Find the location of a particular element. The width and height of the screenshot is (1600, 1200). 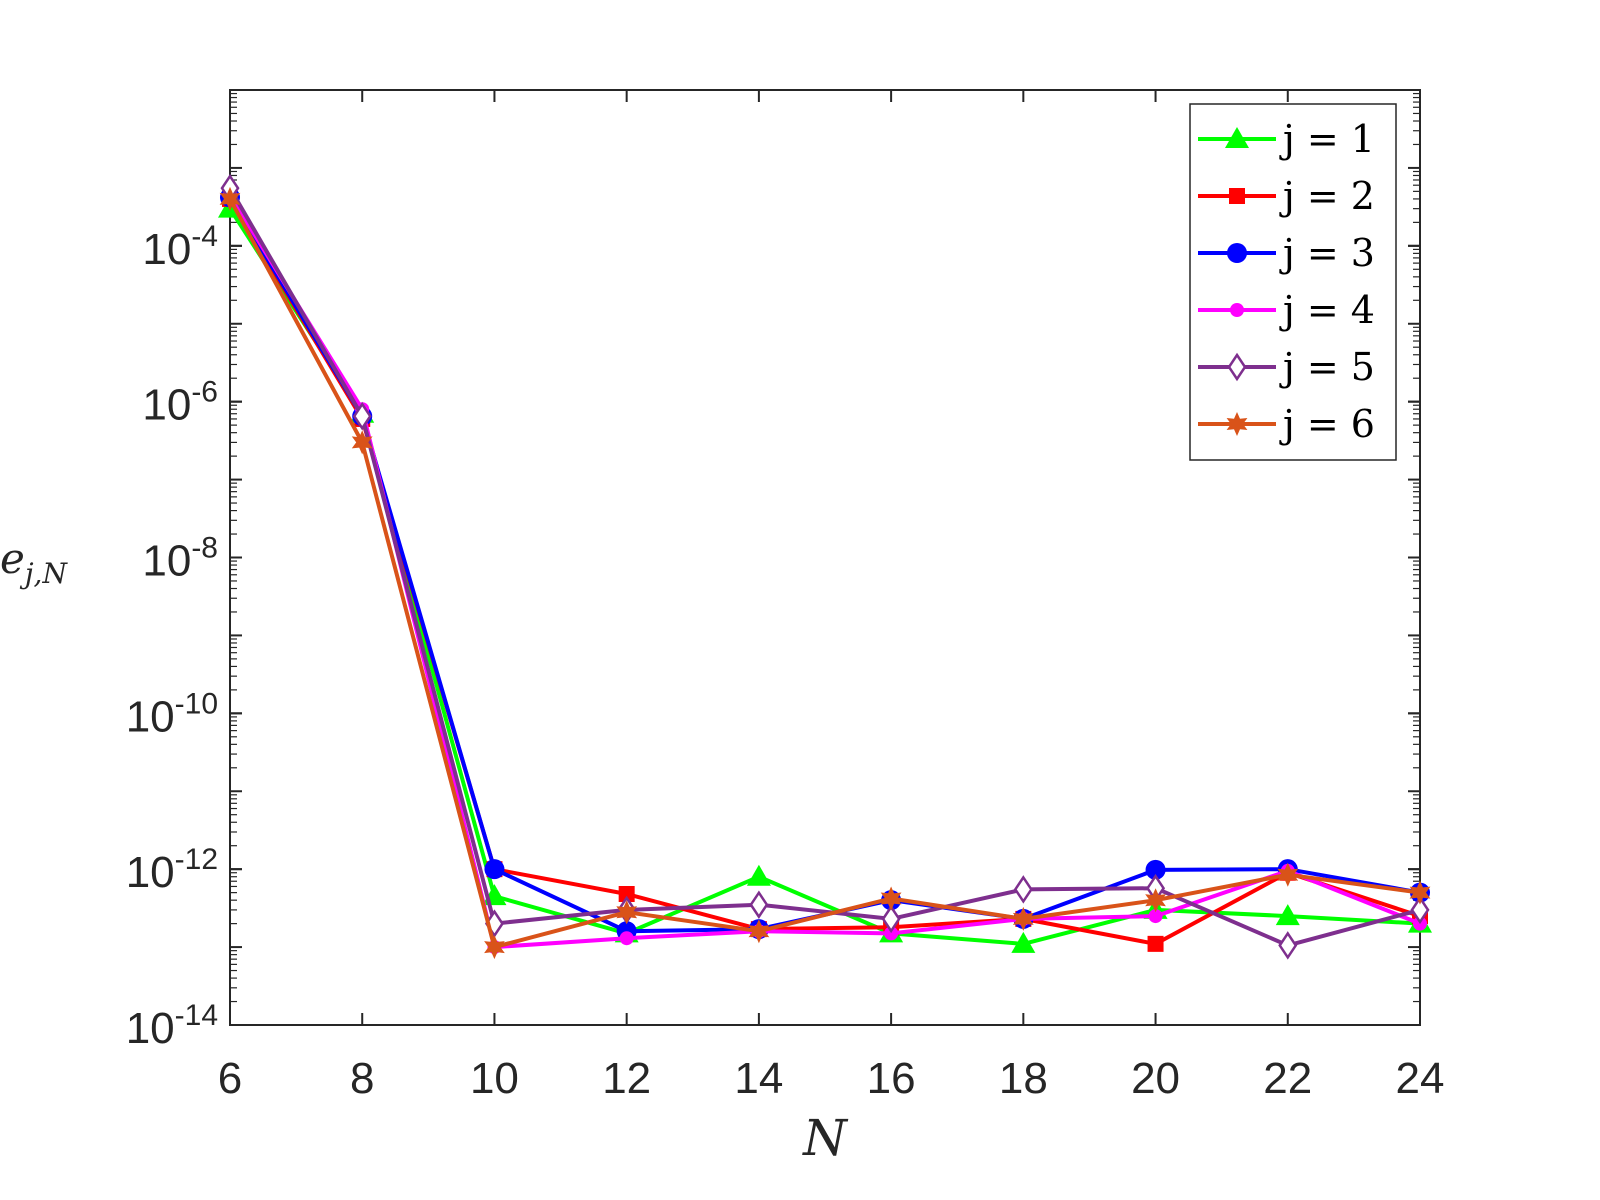

legend-label: j = 6 is located at coordinates (1327, 424).